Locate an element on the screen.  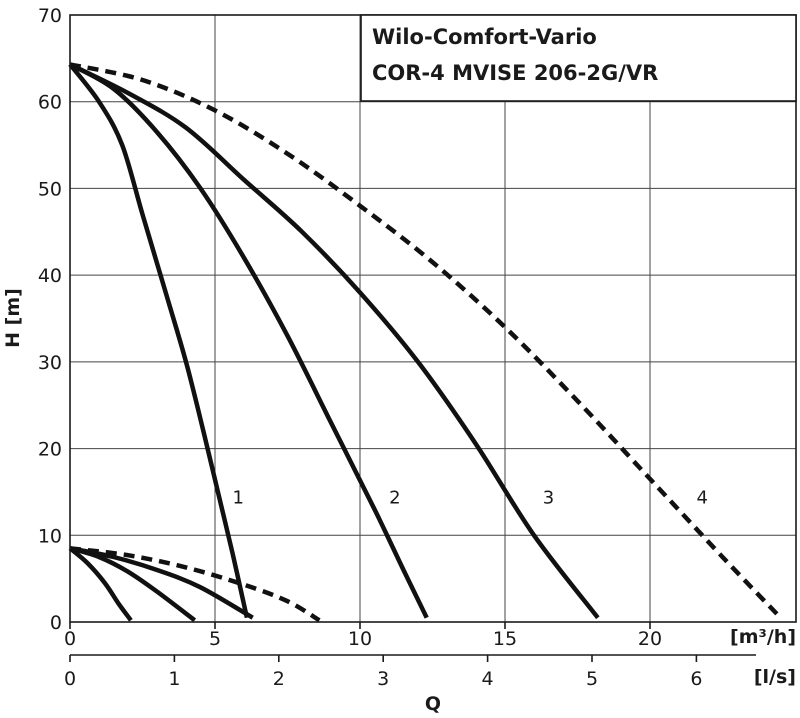
curve-label-4: 4 is located at coordinates (701, 497).